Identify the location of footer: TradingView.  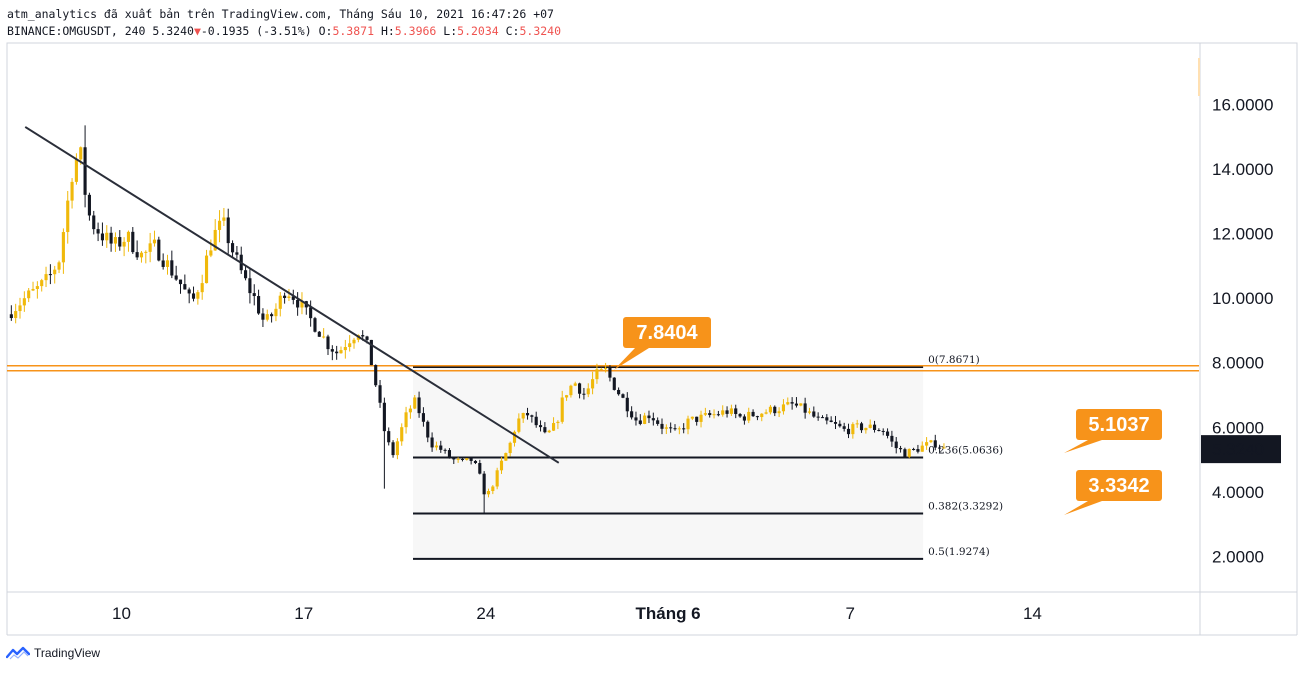
(53, 653).